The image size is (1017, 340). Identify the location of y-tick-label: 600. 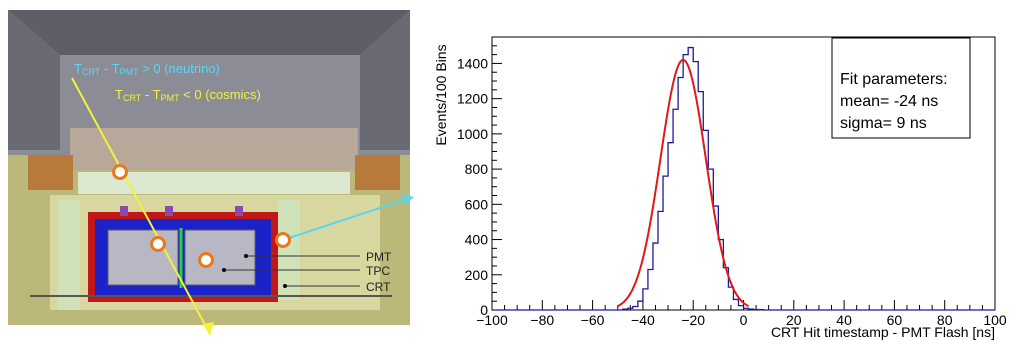
(477, 204).